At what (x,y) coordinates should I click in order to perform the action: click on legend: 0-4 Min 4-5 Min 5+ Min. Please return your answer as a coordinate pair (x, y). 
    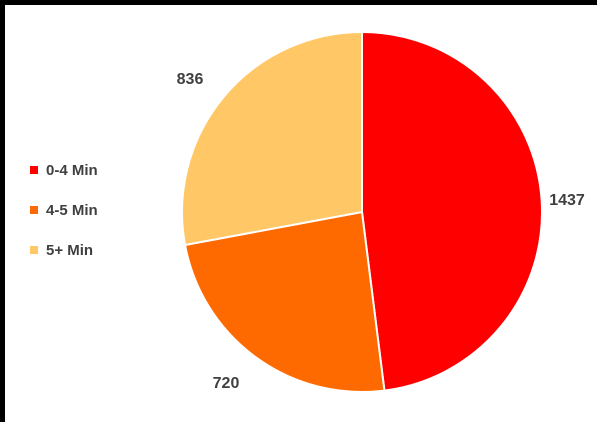
    Looking at the image, I should click on (64, 220).